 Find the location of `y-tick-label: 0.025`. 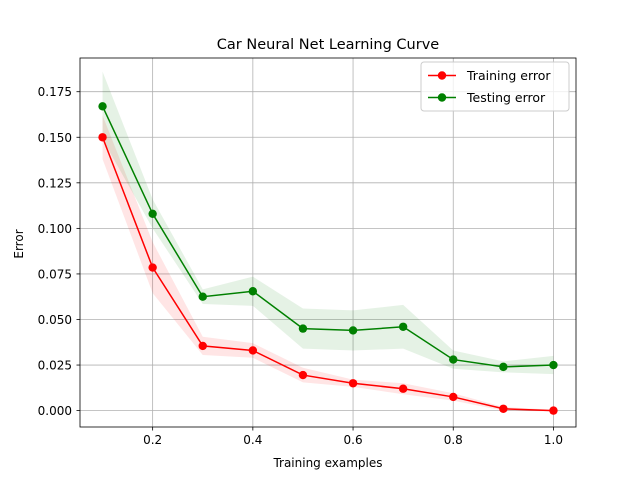

y-tick-label: 0.025 is located at coordinates (55, 366).